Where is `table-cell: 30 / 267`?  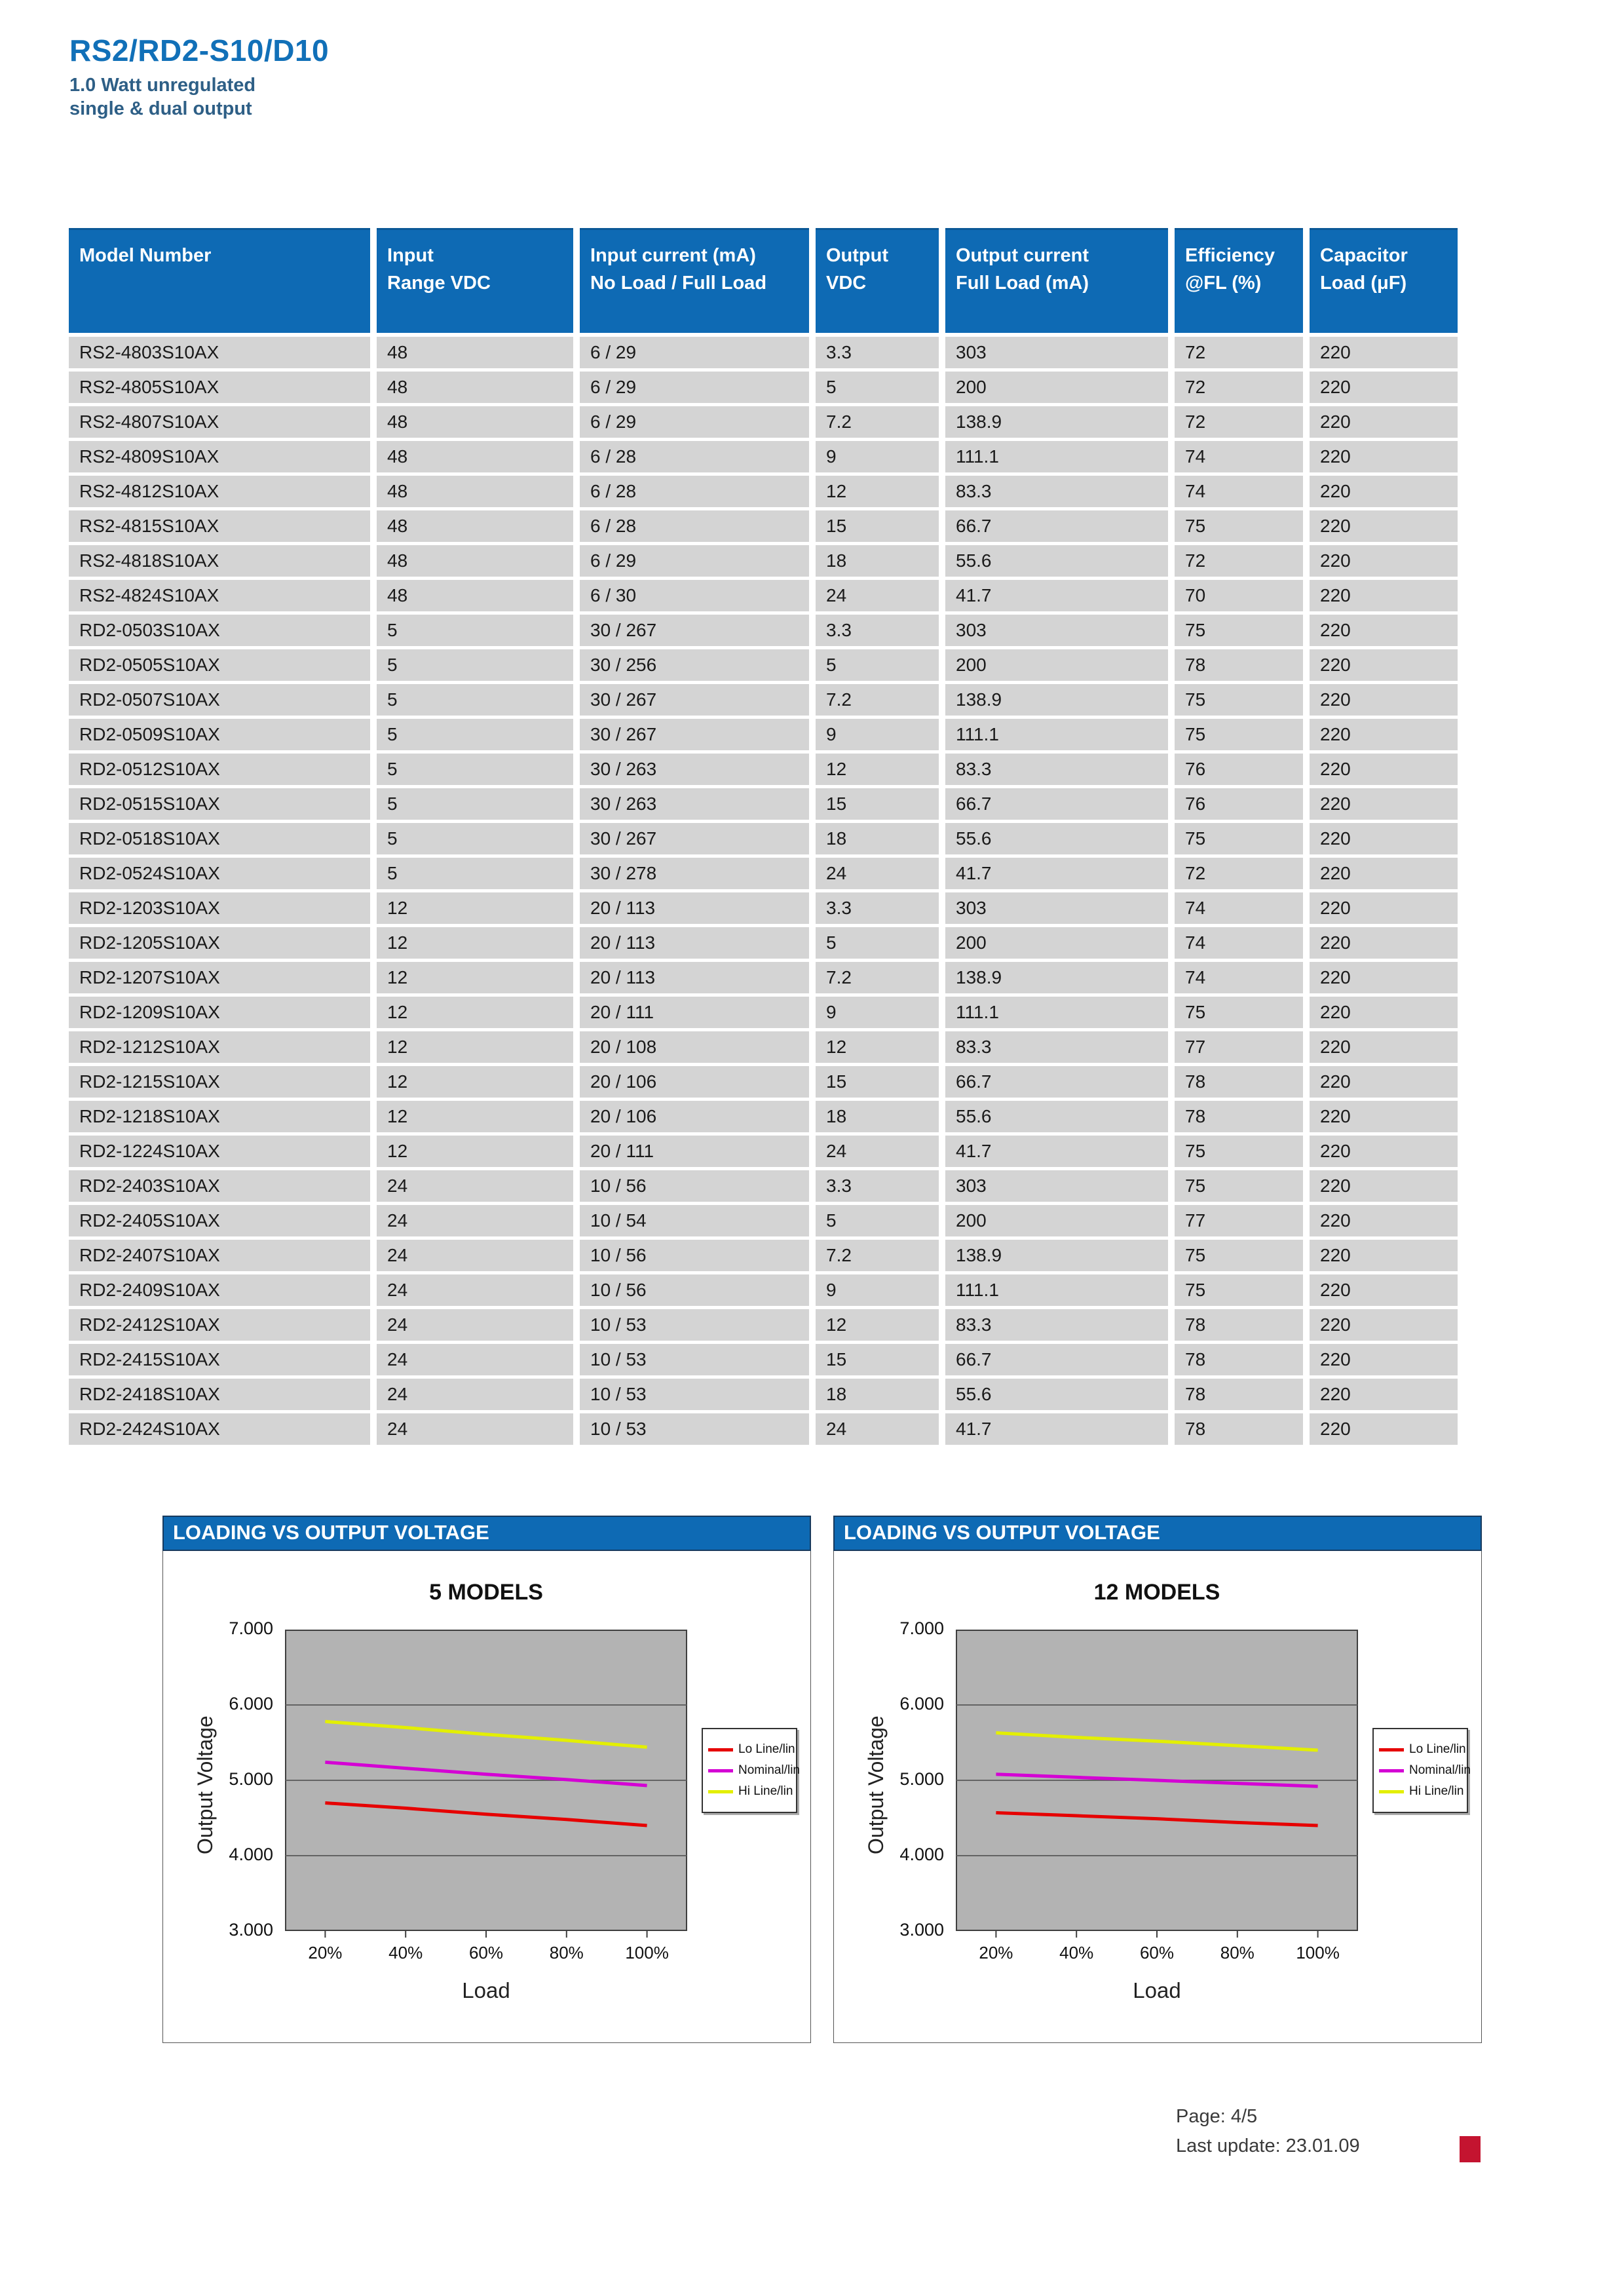 table-cell: 30 / 267 is located at coordinates (694, 838).